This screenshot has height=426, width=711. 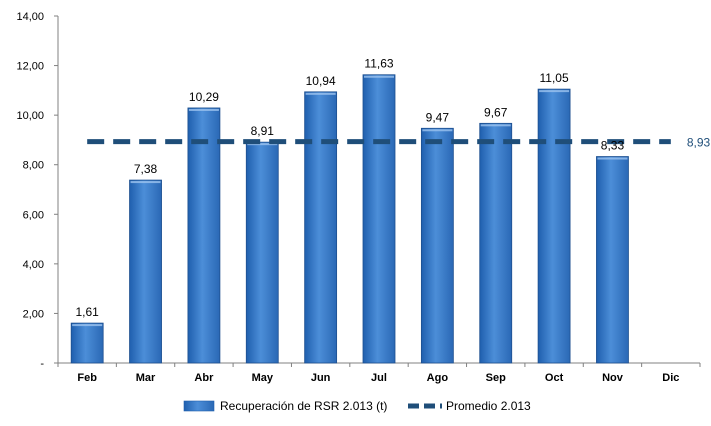 What do you see at coordinates (263, 378) in the screenshot?
I see `x-tick-label: May` at bounding box center [263, 378].